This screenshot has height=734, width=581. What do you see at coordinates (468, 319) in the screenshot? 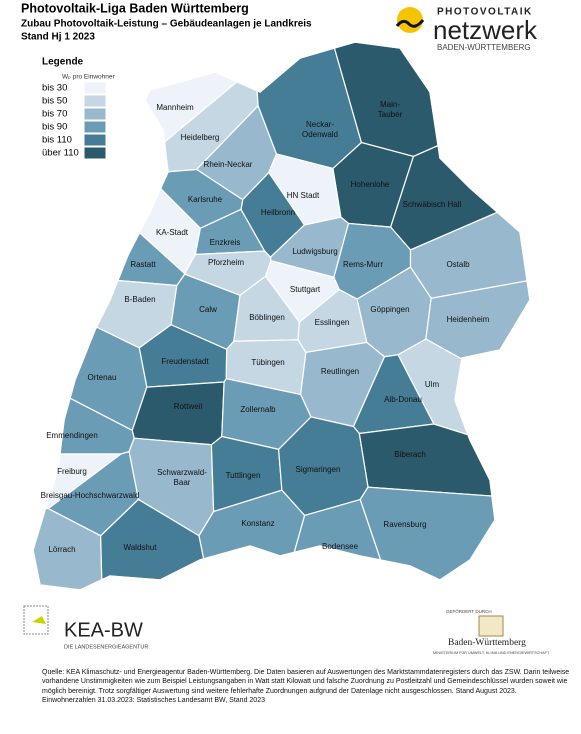
I see `region-label: Heidenheim` at bounding box center [468, 319].